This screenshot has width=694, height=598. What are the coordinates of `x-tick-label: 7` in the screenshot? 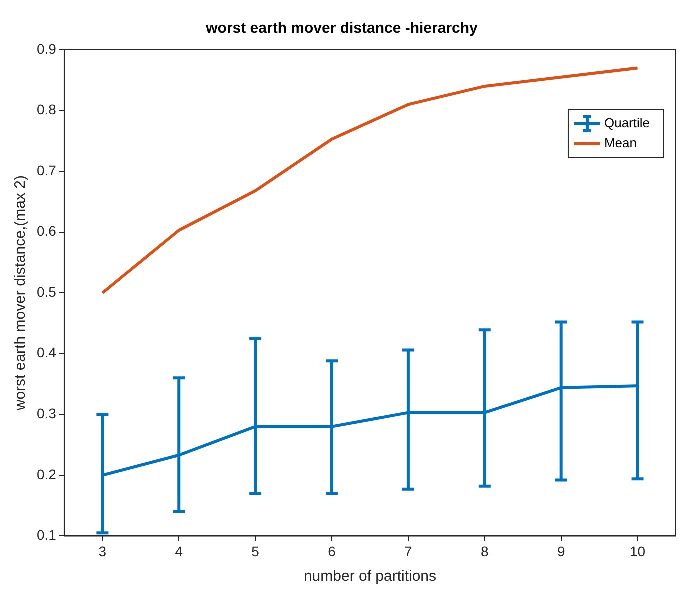 It's located at (408, 551).